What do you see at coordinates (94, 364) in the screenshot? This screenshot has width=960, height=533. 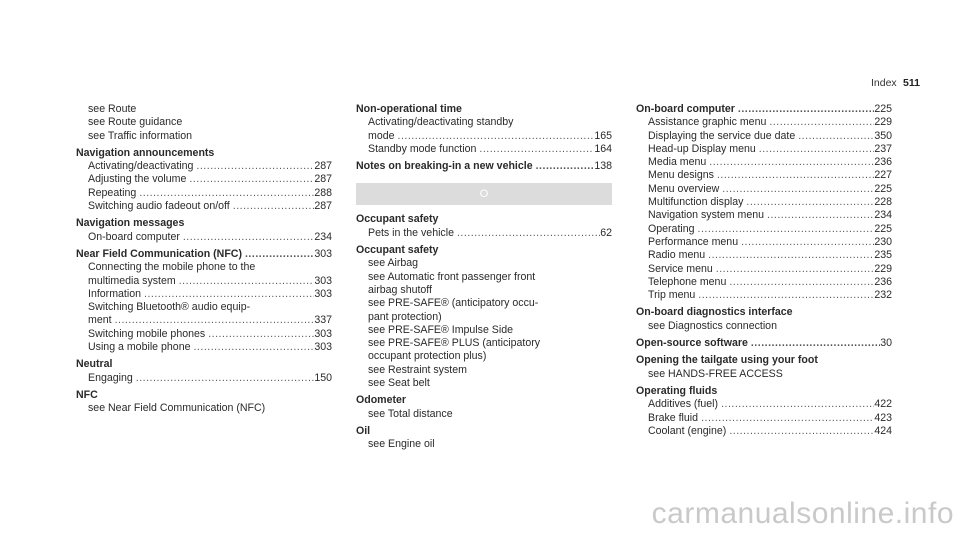 I see `index-entry-text: Neutral` at bounding box center [94, 364].